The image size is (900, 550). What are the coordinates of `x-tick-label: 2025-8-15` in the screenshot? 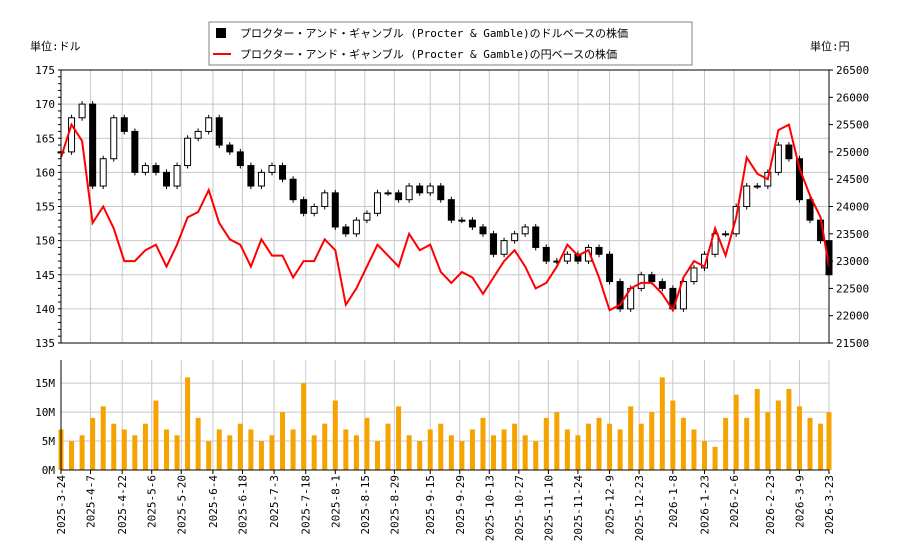 It's located at (365, 505).